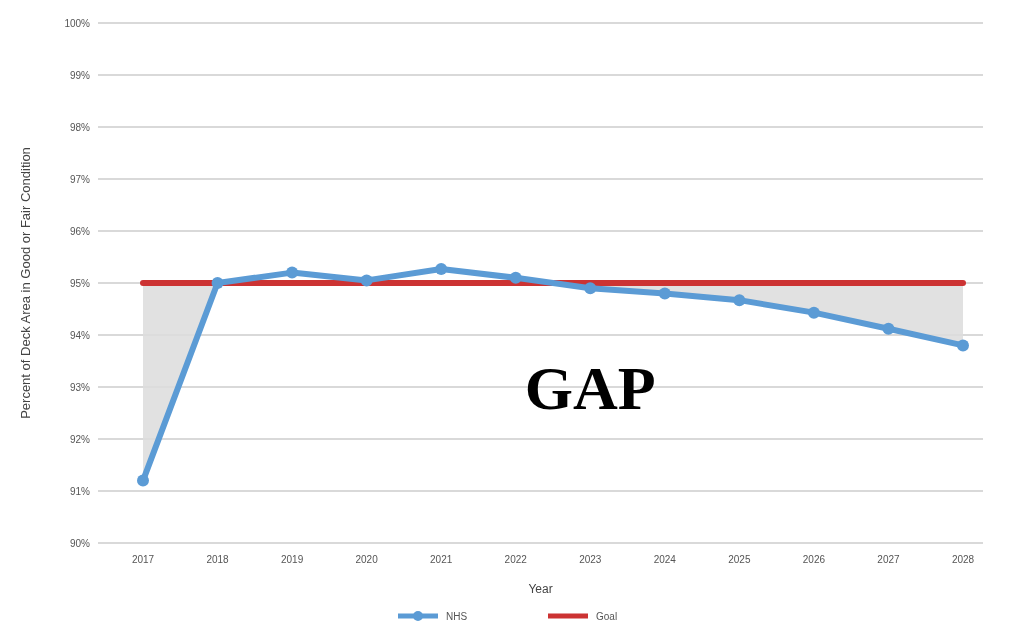  I want to click on x-tick-label: 2022, so click(516, 559).